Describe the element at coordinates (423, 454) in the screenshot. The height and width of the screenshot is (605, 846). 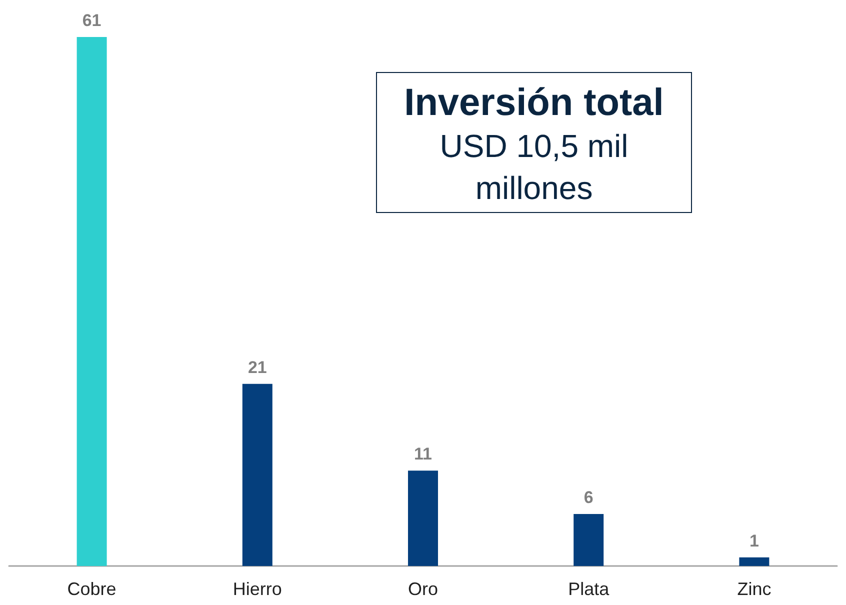
I see `data-label: 11` at that location.